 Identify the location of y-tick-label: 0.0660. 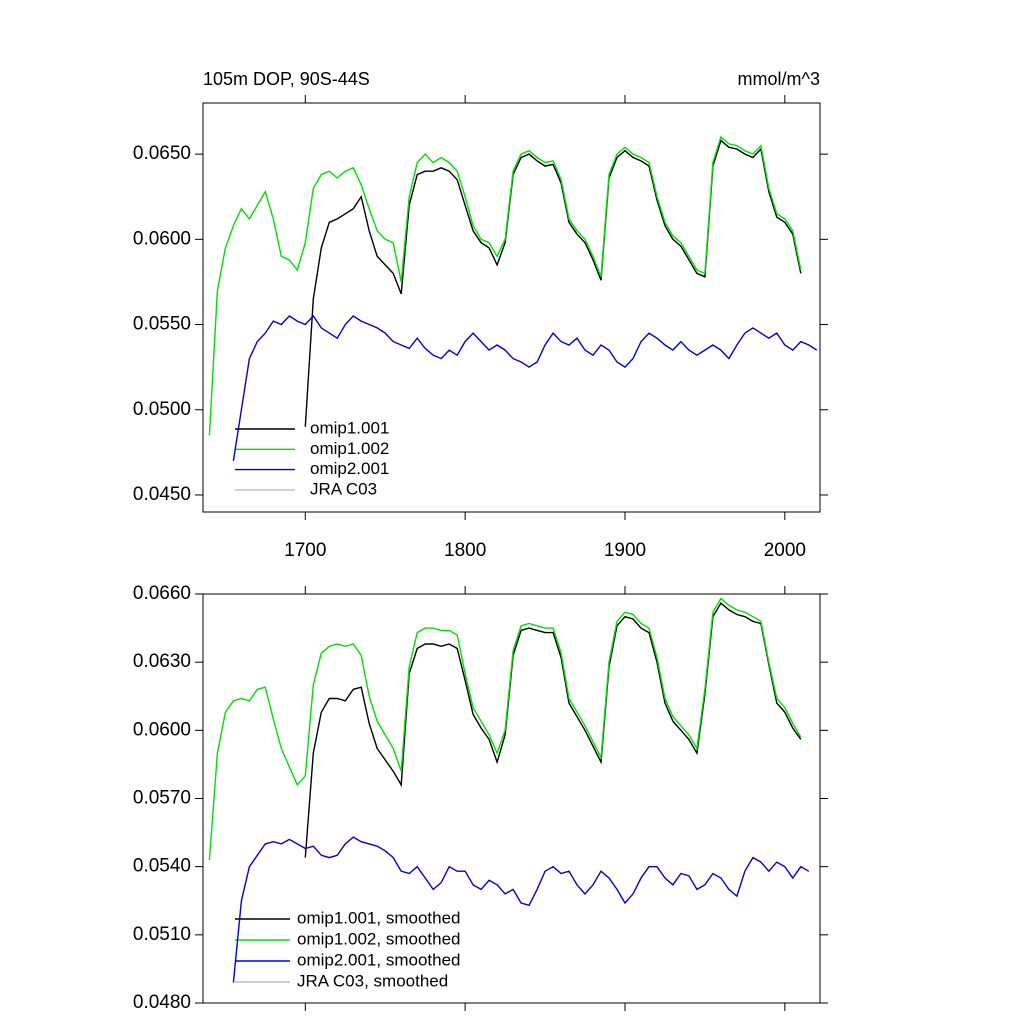
(162, 593).